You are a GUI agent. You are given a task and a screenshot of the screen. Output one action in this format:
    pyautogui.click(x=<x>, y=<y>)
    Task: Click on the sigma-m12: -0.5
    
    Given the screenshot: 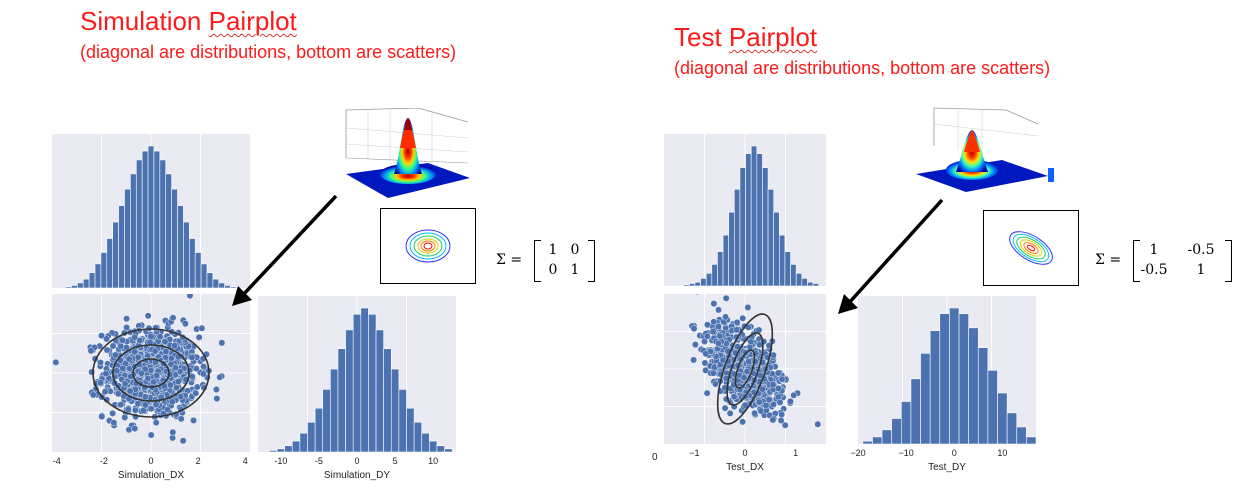 What is the action you would take?
    pyautogui.click(x=1201, y=250)
    